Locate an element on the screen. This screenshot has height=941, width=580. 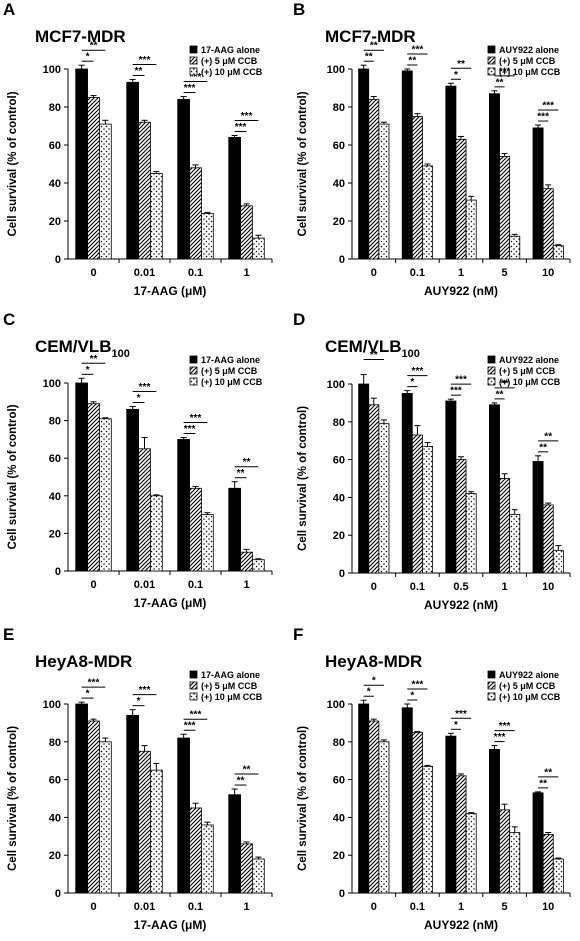
x-axis-label: 17-AAG (μM) is located at coordinates (170, 603).